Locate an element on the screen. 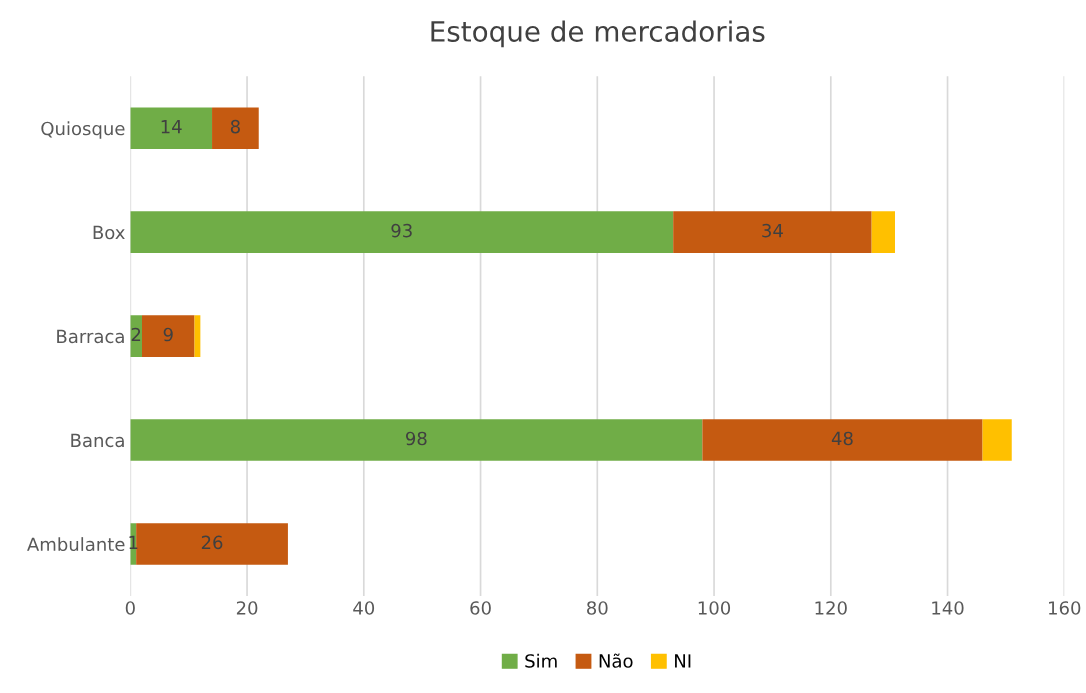  y-tick-label: Barraca is located at coordinates (90, 336).